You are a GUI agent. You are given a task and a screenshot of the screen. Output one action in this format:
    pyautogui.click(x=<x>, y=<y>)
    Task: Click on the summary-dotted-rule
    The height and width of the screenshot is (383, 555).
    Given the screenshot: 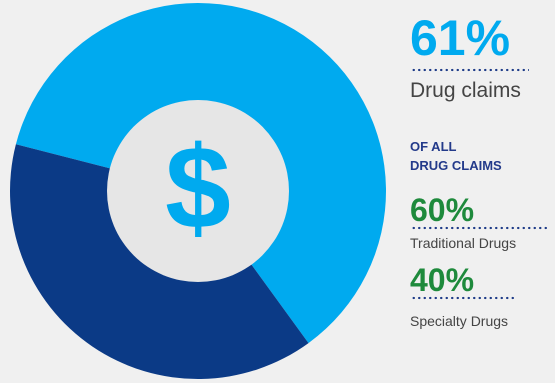 What is the action you would take?
    pyautogui.click(x=470, y=70)
    